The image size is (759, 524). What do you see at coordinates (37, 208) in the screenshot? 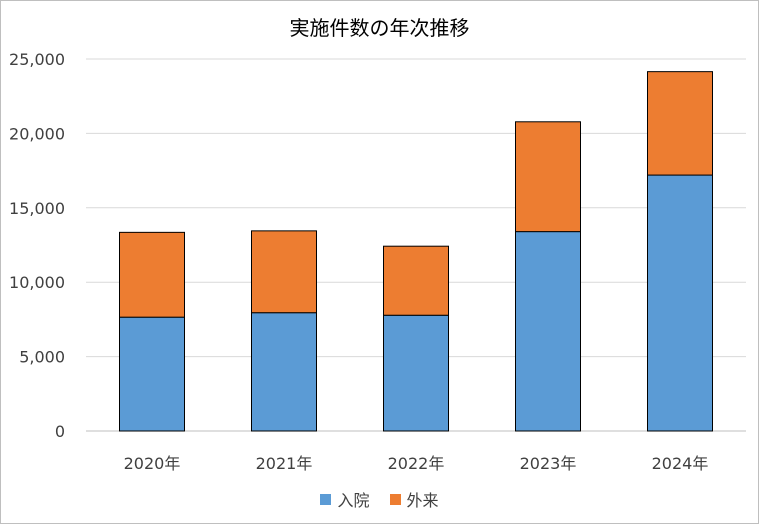
I see `y-tick-label: 15,000` at bounding box center [37, 208].